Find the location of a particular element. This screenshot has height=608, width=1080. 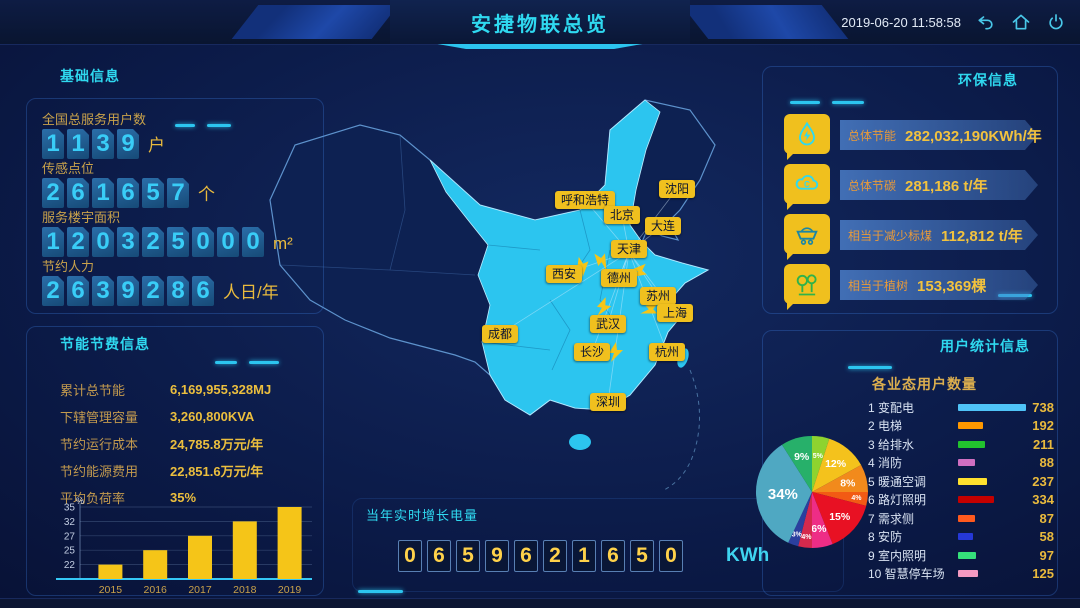

city-label: 德州 is located at coordinates (619, 278).